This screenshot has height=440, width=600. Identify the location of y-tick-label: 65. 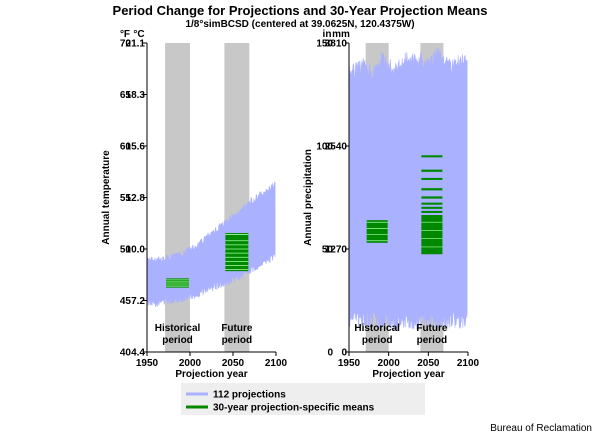
(126, 95).